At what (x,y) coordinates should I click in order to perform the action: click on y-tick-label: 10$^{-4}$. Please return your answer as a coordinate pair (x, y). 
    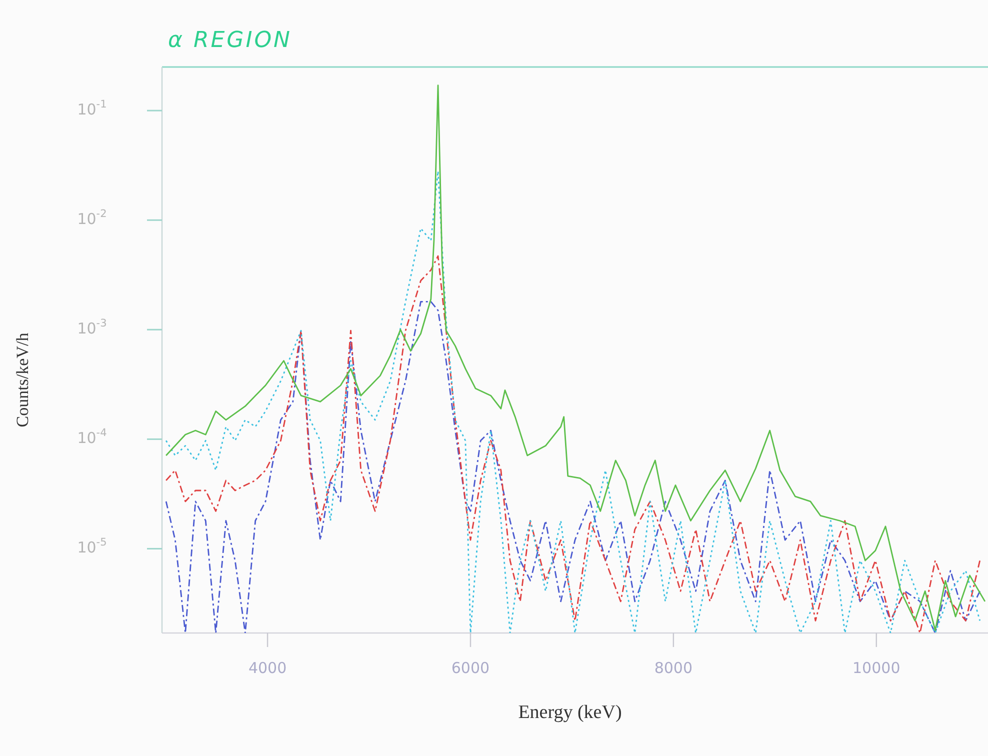
    Looking at the image, I should click on (92, 437).